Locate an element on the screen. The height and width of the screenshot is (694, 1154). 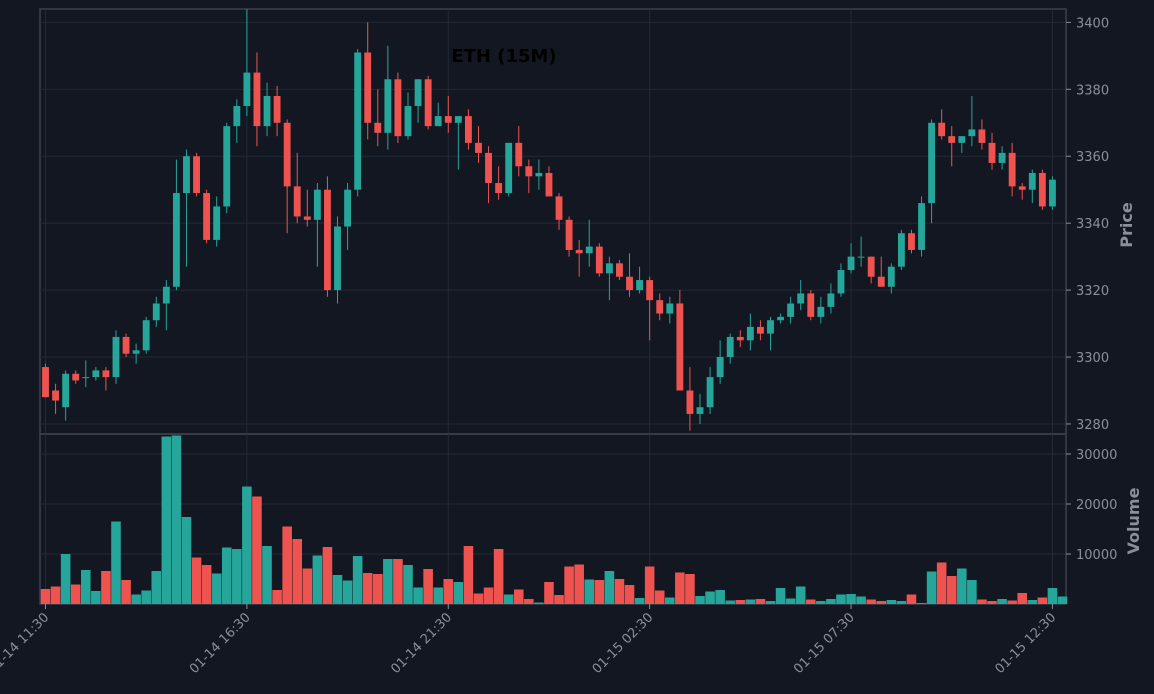
price-axis-title: Price is located at coordinates (1126, 225).